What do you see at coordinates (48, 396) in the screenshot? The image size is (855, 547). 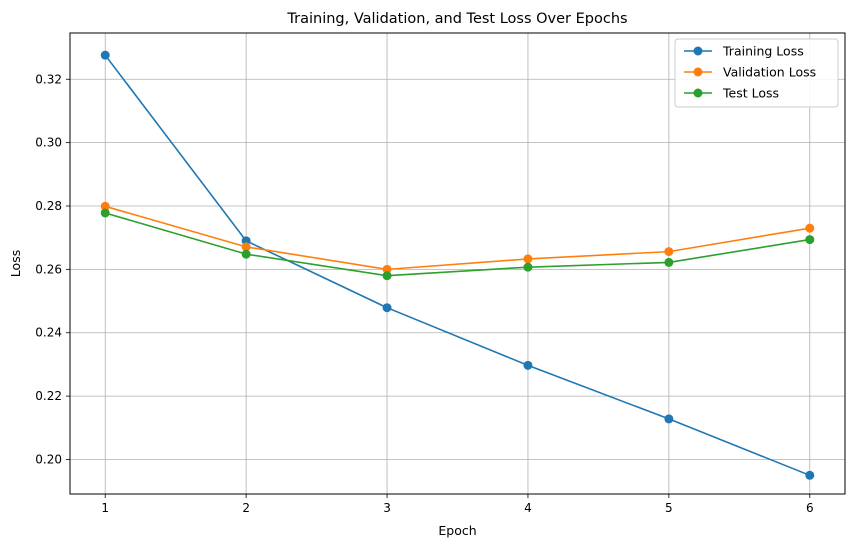 I see `y-tick-label: 0.22` at bounding box center [48, 396].